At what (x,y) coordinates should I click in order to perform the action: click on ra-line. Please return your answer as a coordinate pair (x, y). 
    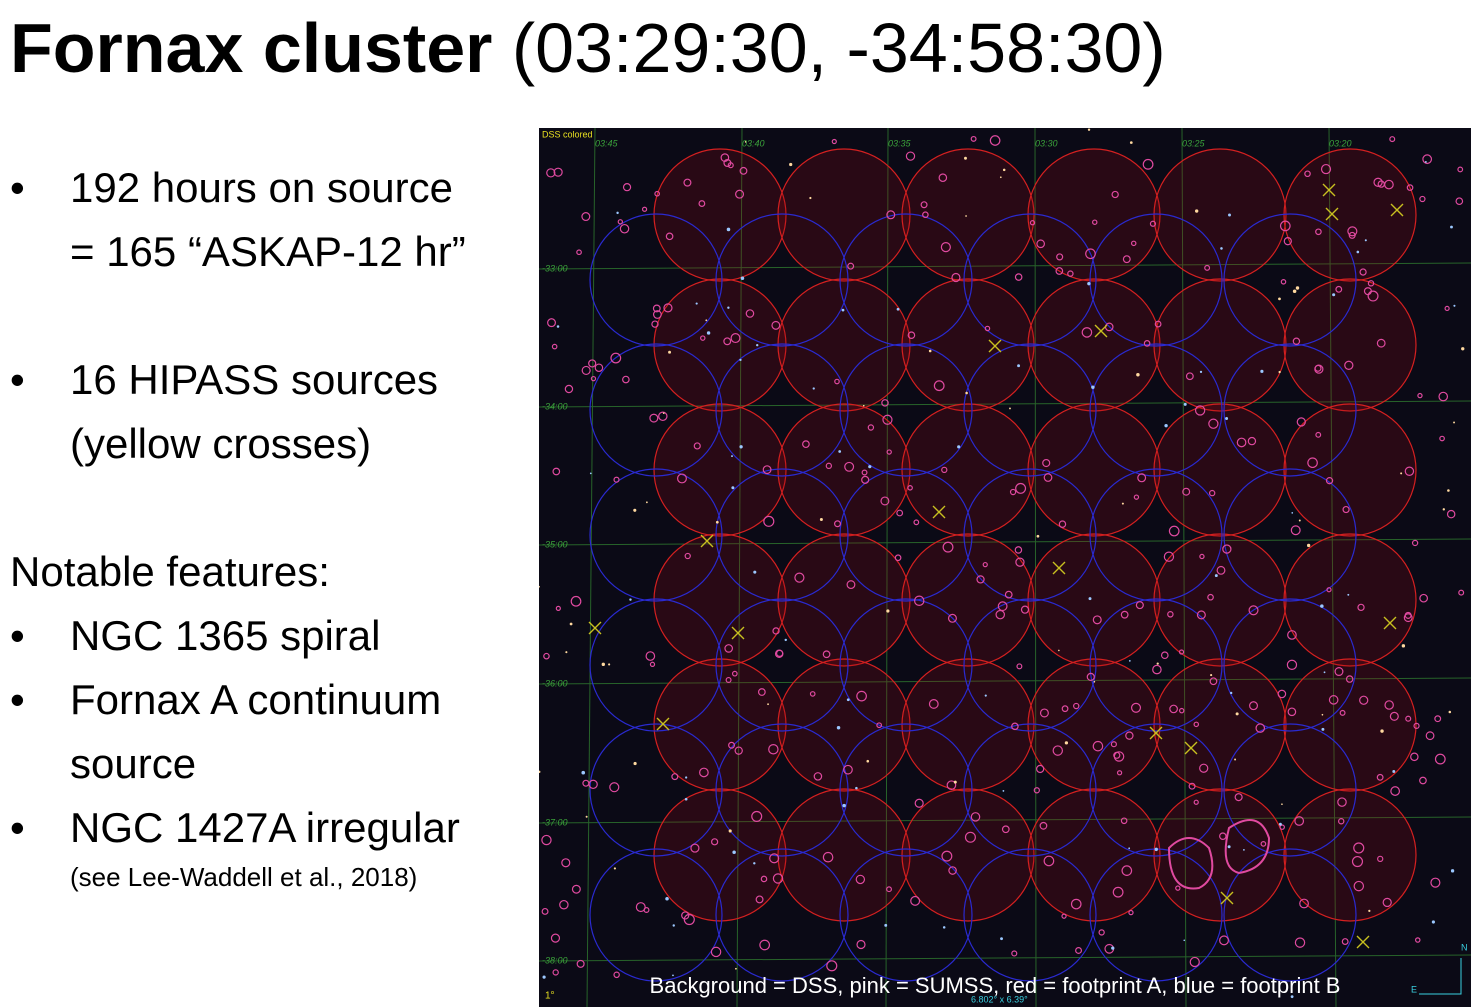
    Looking at the image, I should click on (887, 567).